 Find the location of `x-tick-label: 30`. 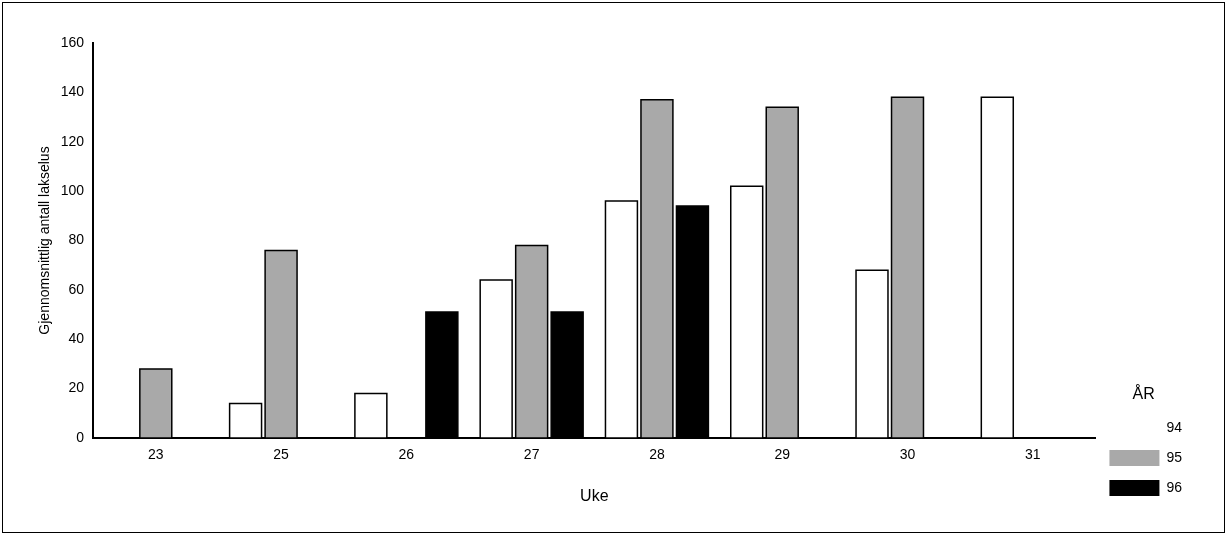

x-tick-label: 30 is located at coordinates (907, 454).